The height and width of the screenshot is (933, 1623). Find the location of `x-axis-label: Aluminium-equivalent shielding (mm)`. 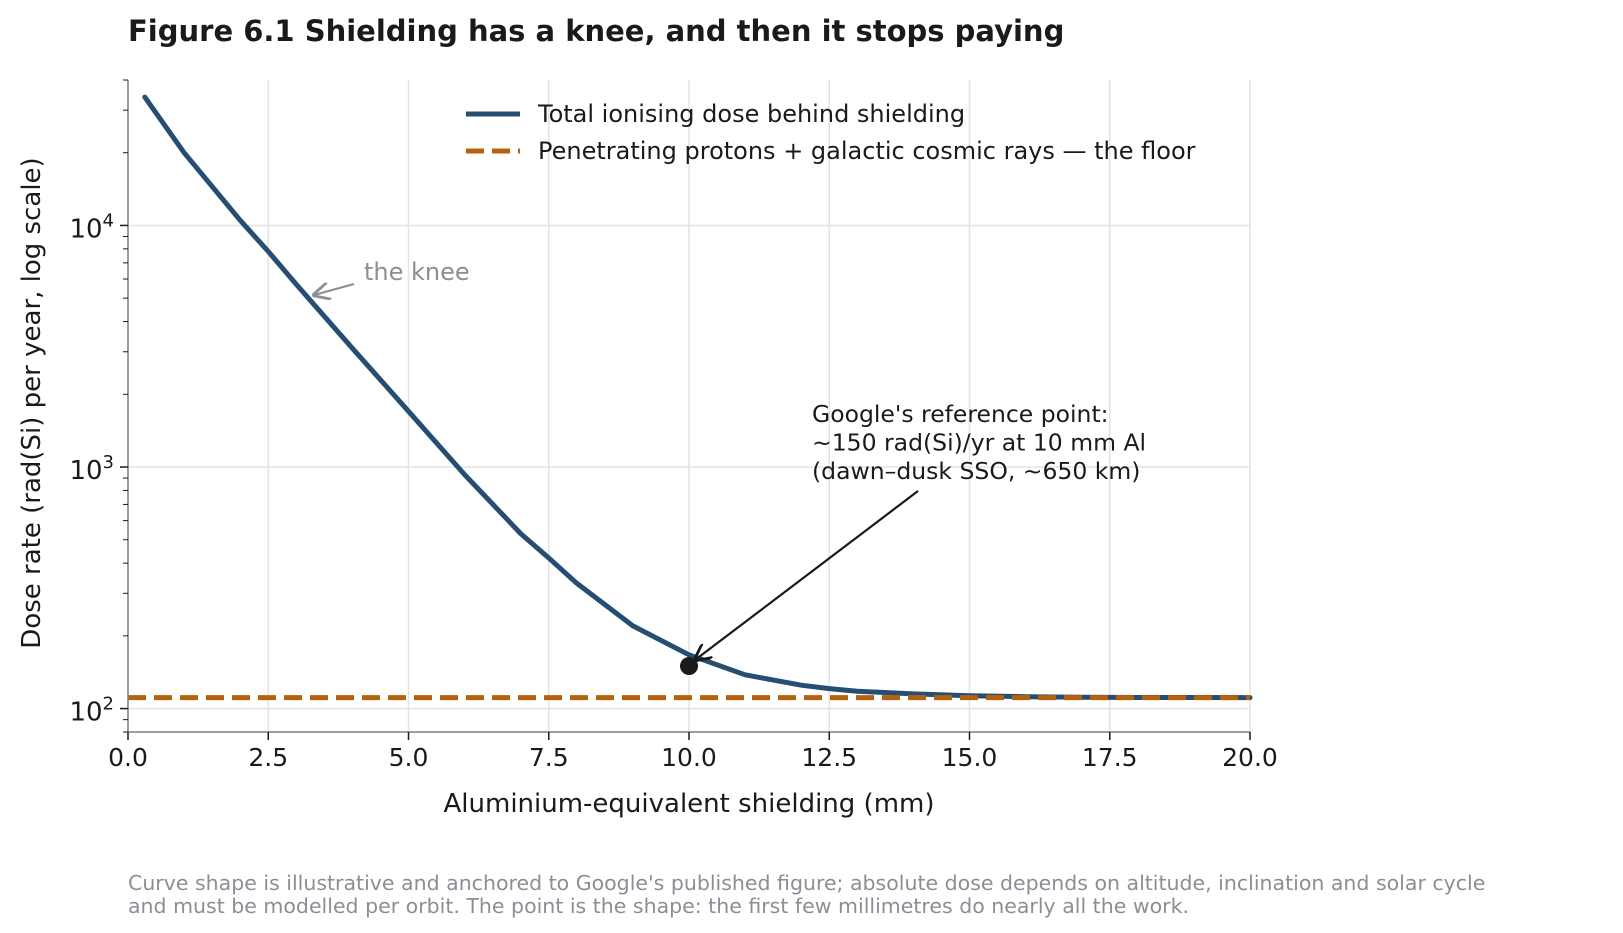

x-axis-label: Aluminium-equivalent shielding (mm) is located at coordinates (689, 804).